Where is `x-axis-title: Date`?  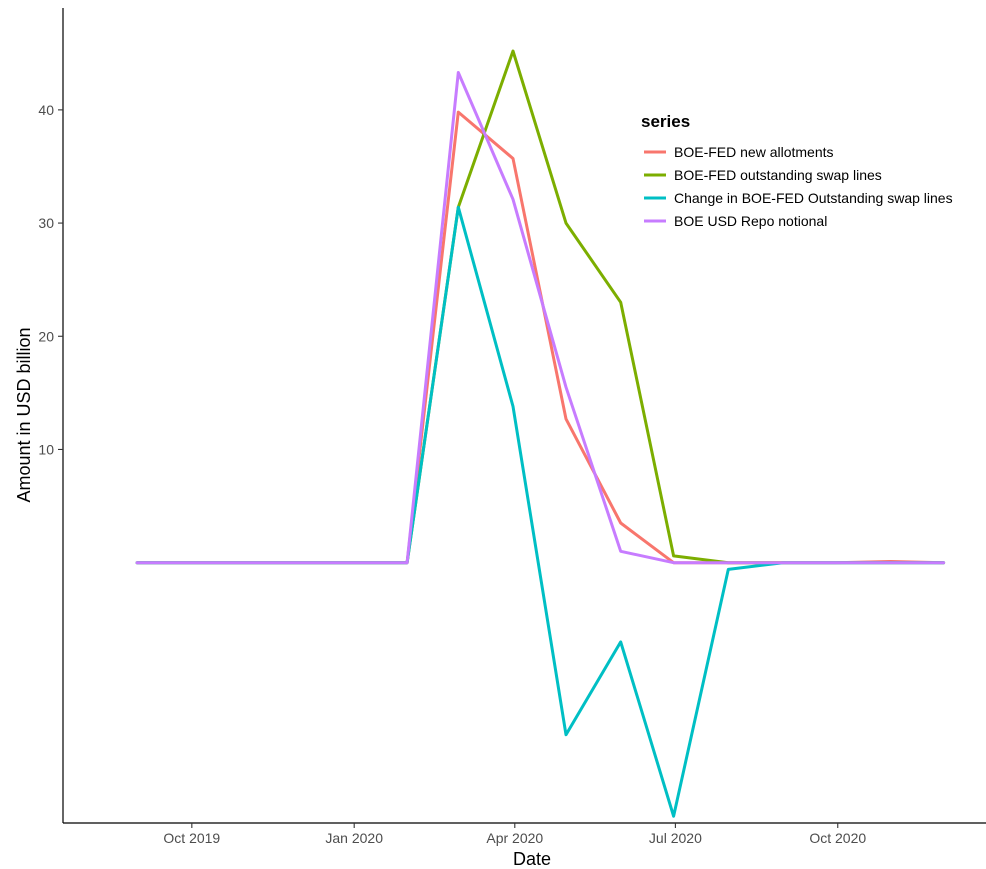 x-axis-title: Date is located at coordinates (532, 859).